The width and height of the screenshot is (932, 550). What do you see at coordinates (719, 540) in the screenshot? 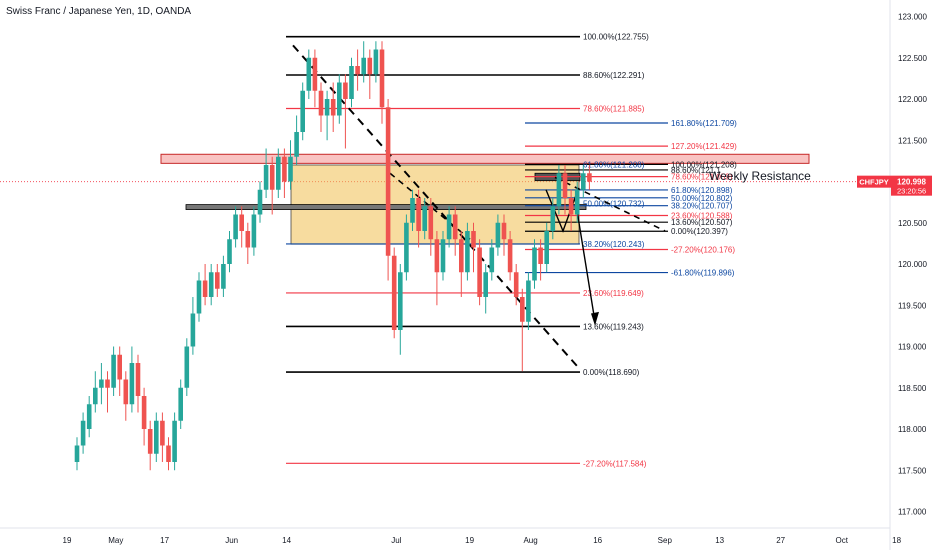
I see `x-tick-label: 13` at bounding box center [719, 540].